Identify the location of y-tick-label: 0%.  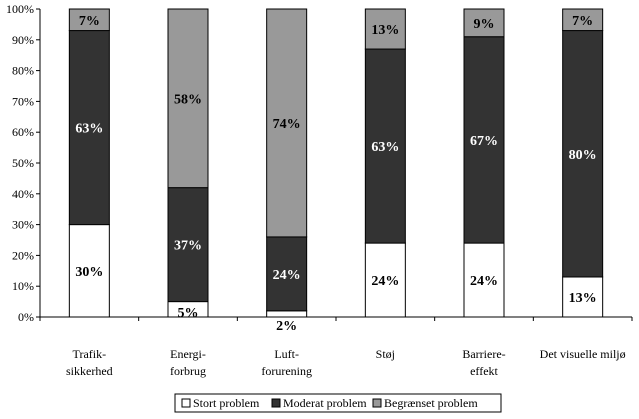
(26, 317).